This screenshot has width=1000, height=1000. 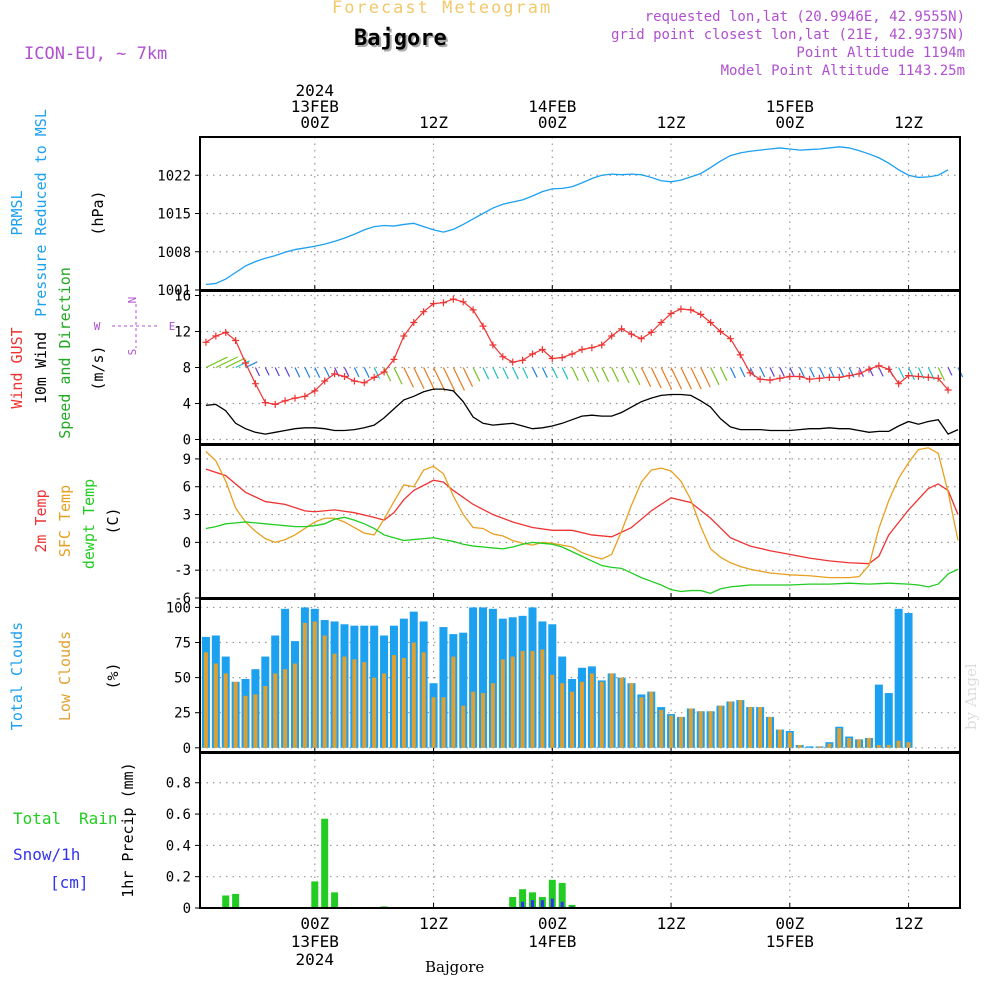 What do you see at coordinates (113, 675) in the screenshot?
I see `cloud-unit-label: (%)` at bounding box center [113, 675].